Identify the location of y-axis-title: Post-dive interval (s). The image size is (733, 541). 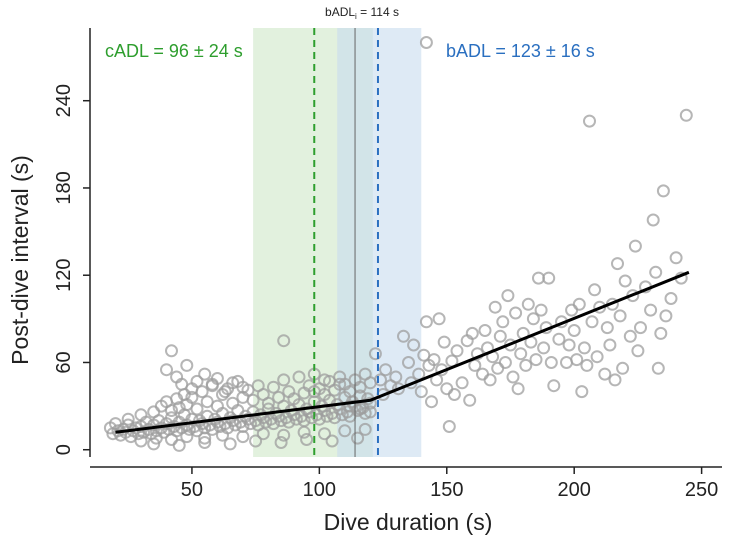
(20, 260).